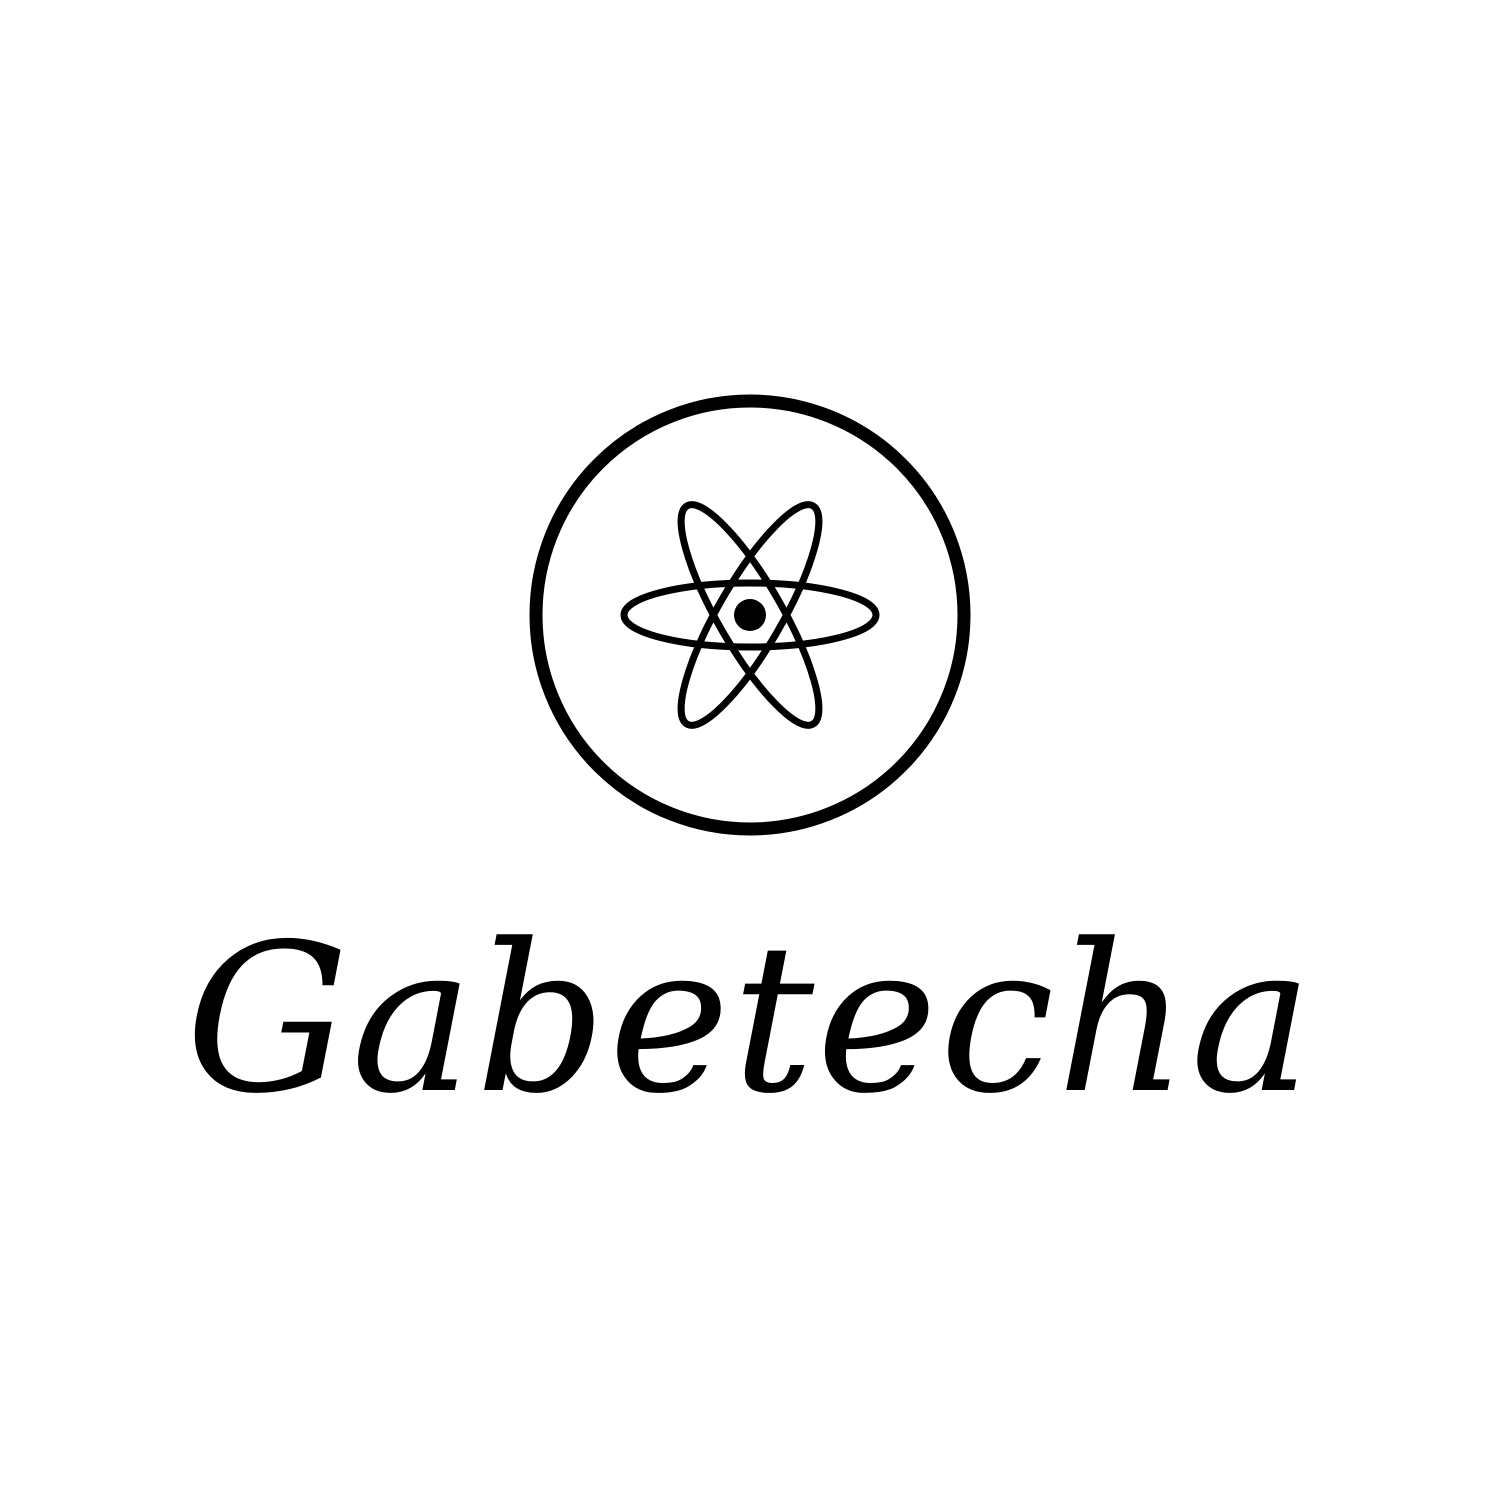 The image size is (1500, 1500). Describe the element at coordinates (750, 1020) in the screenshot. I see `brand-wordmark: Gabetecha` at that location.